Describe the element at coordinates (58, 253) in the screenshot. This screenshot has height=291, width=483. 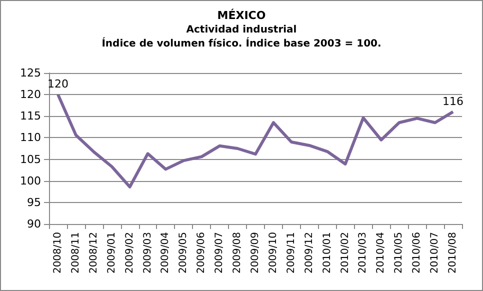
I see `x-tick-label: 2008/10` at that location.